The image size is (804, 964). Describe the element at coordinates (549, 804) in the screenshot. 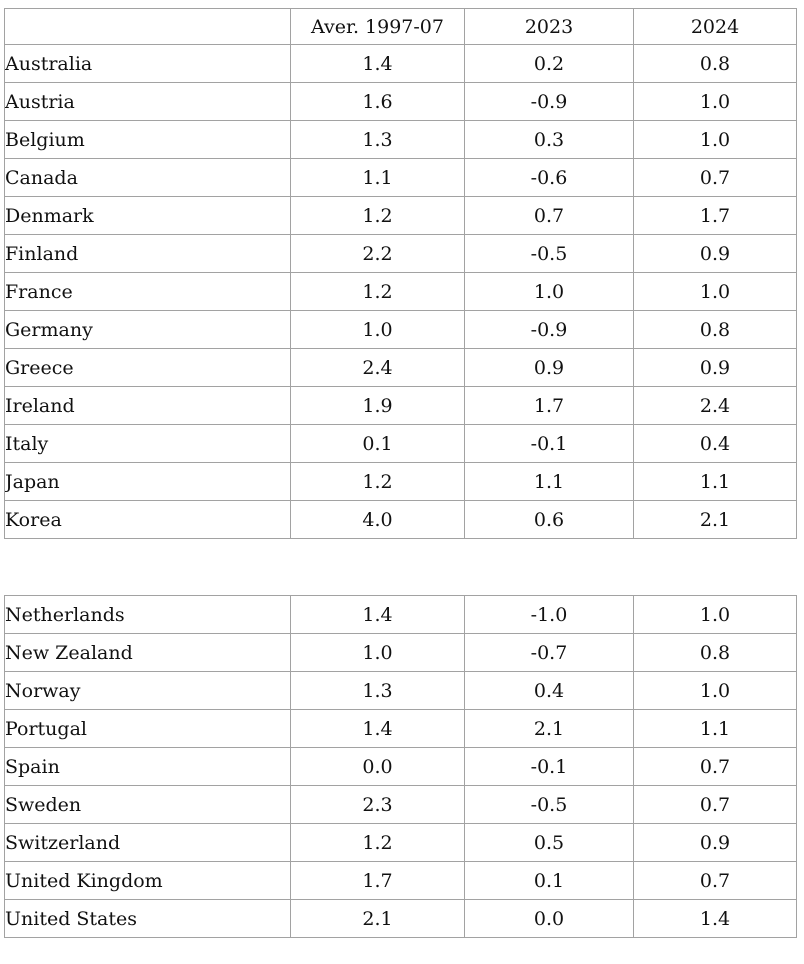

I see `value-cell: -0.5` at that location.